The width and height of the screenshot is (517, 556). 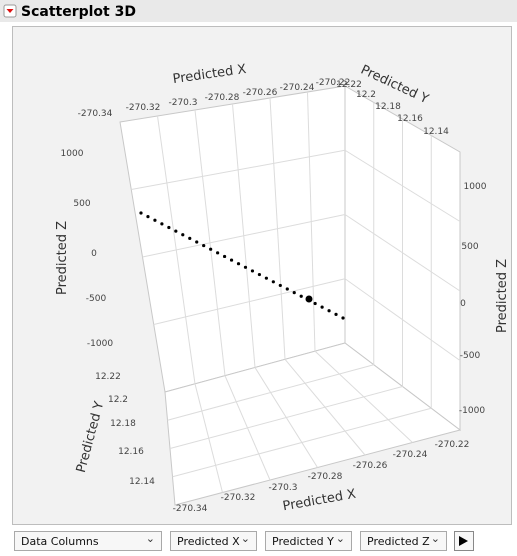 I want to click on title: Scatterplot 3D, so click(x=78, y=12).